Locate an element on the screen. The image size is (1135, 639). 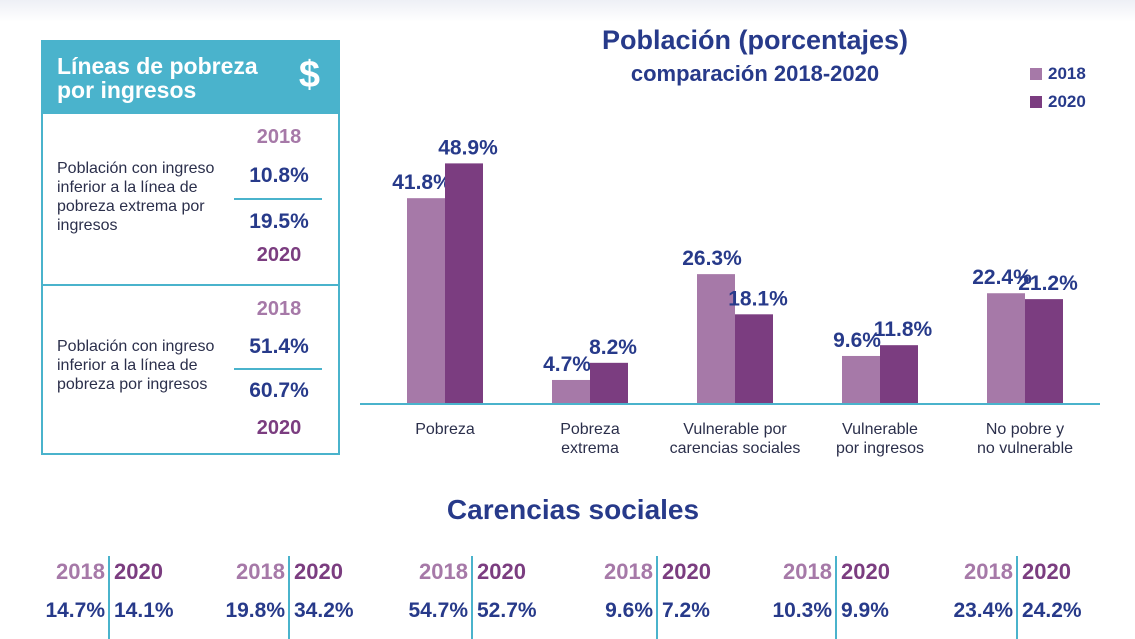
value-2018: 10.8% is located at coordinates (279, 175).